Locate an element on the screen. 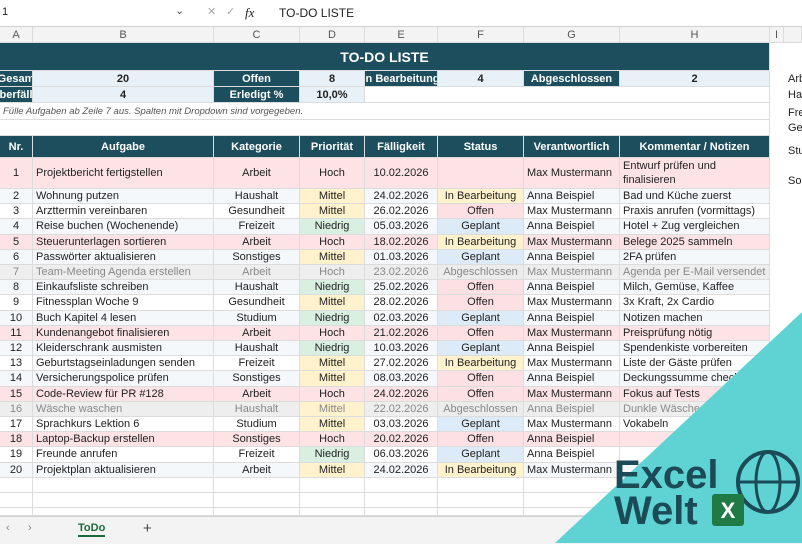 This screenshot has height=544, width=802. logo-band is located at coordinates (678, 427).